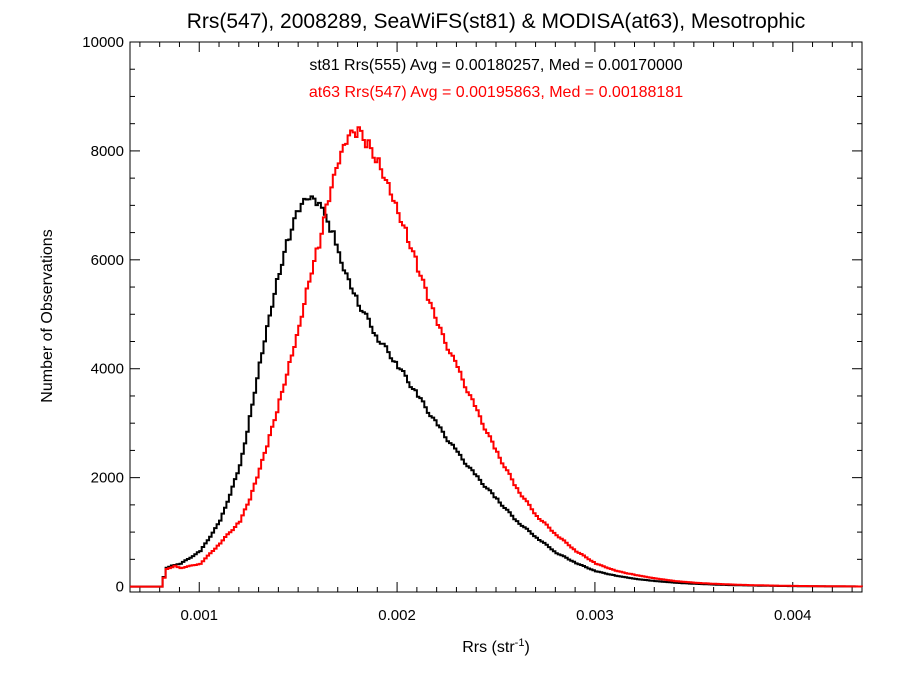 The image size is (900, 675). I want to click on y-tick-label: 0, so click(120, 587).